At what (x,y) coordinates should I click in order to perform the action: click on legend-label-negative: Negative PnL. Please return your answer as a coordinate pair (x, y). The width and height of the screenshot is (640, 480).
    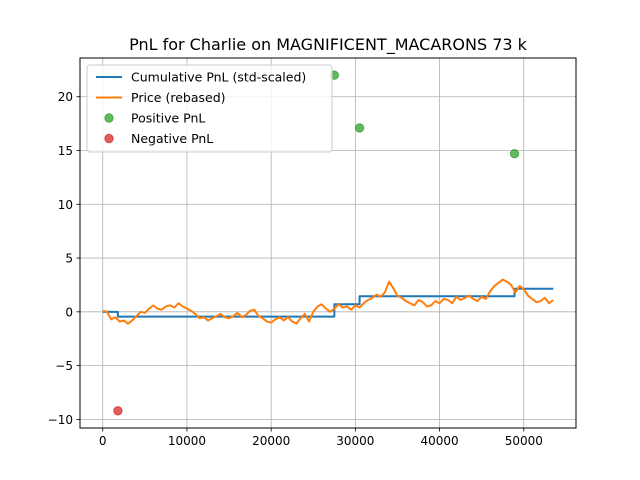
    Looking at the image, I should click on (172, 138).